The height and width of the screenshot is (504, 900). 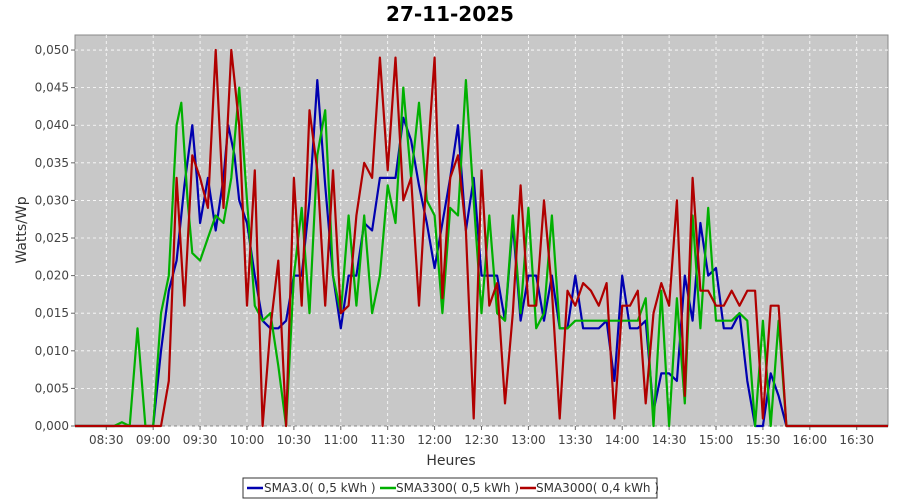 What do you see at coordinates (450, 14) in the screenshot?
I see `chart-title: 27-11-2025` at bounding box center [450, 14].